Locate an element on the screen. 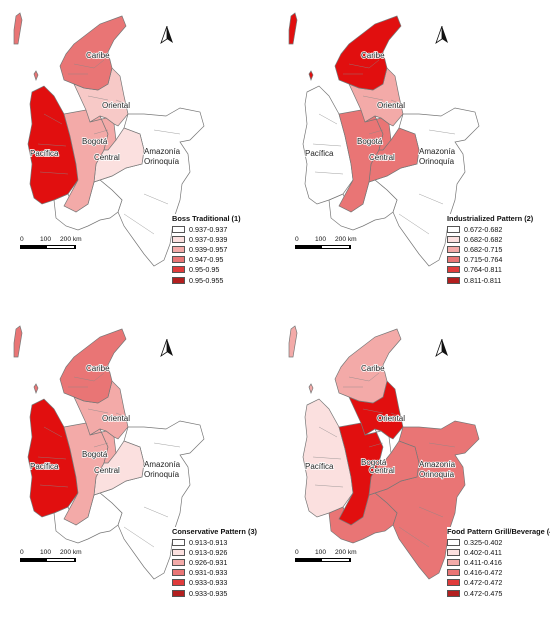  legend-label: 0.325-0.402 is located at coordinates (483, 542).